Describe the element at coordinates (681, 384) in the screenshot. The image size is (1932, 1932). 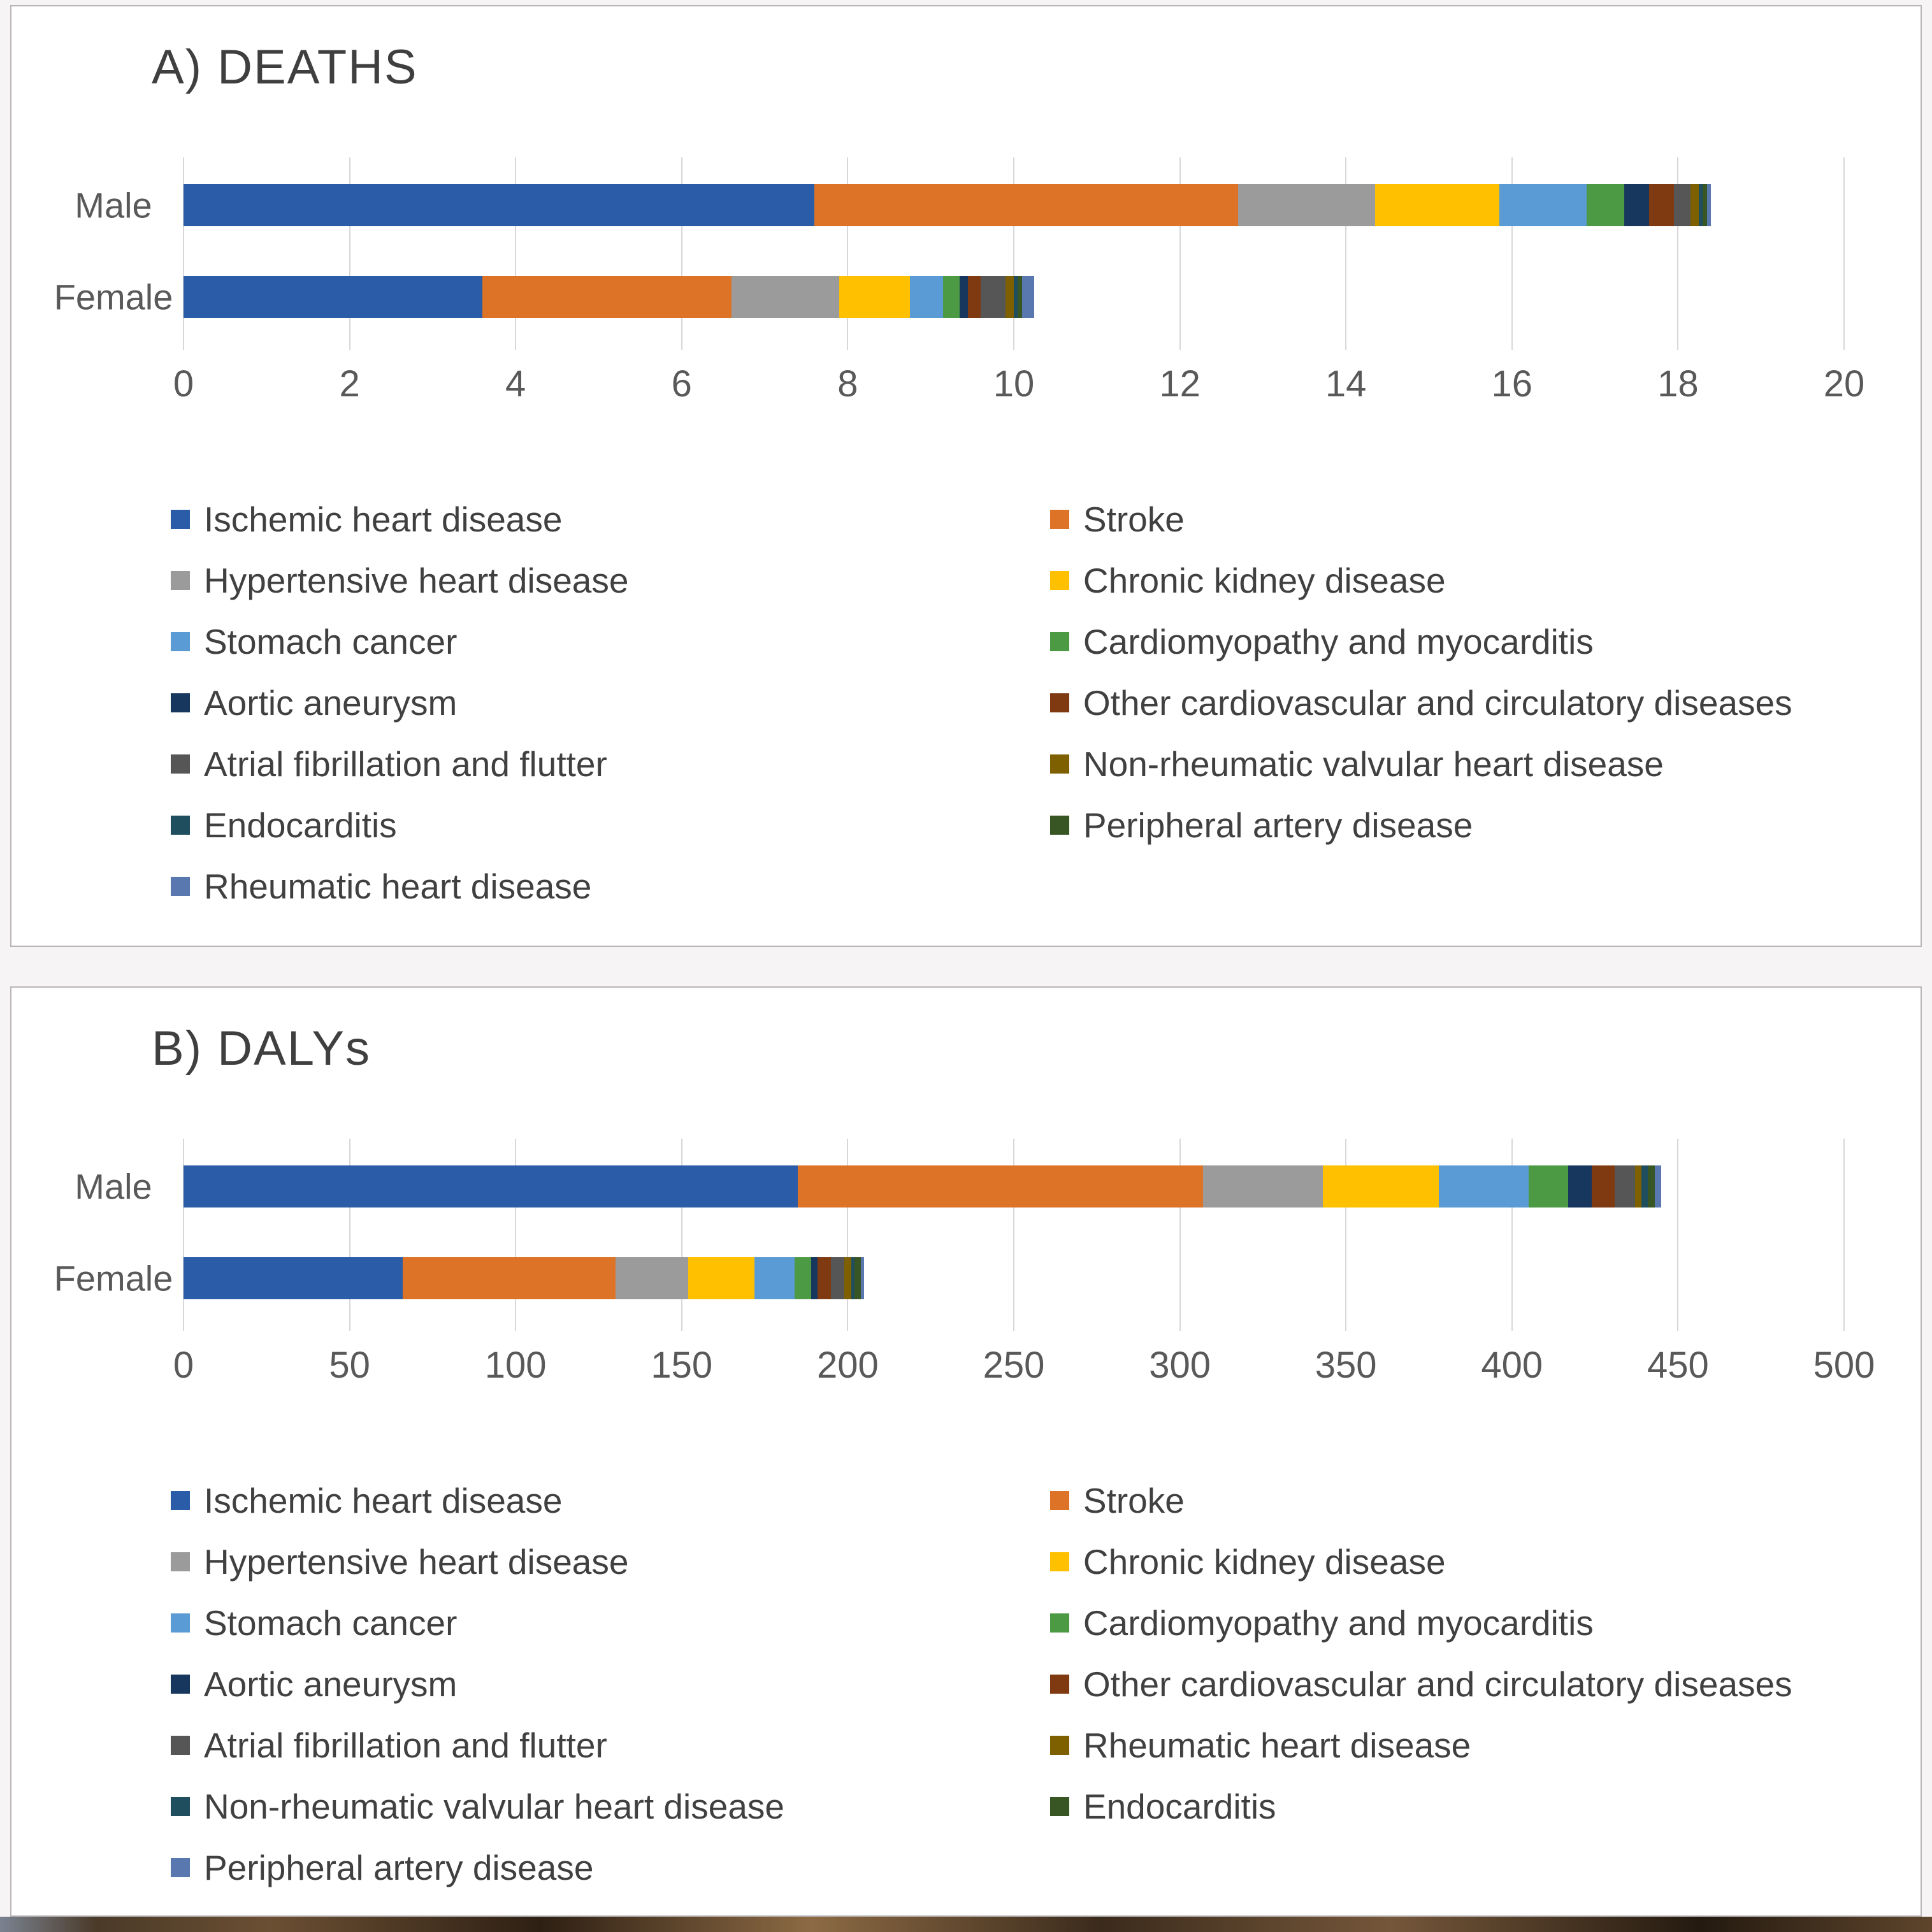
I see `x-tick-label: 6` at that location.